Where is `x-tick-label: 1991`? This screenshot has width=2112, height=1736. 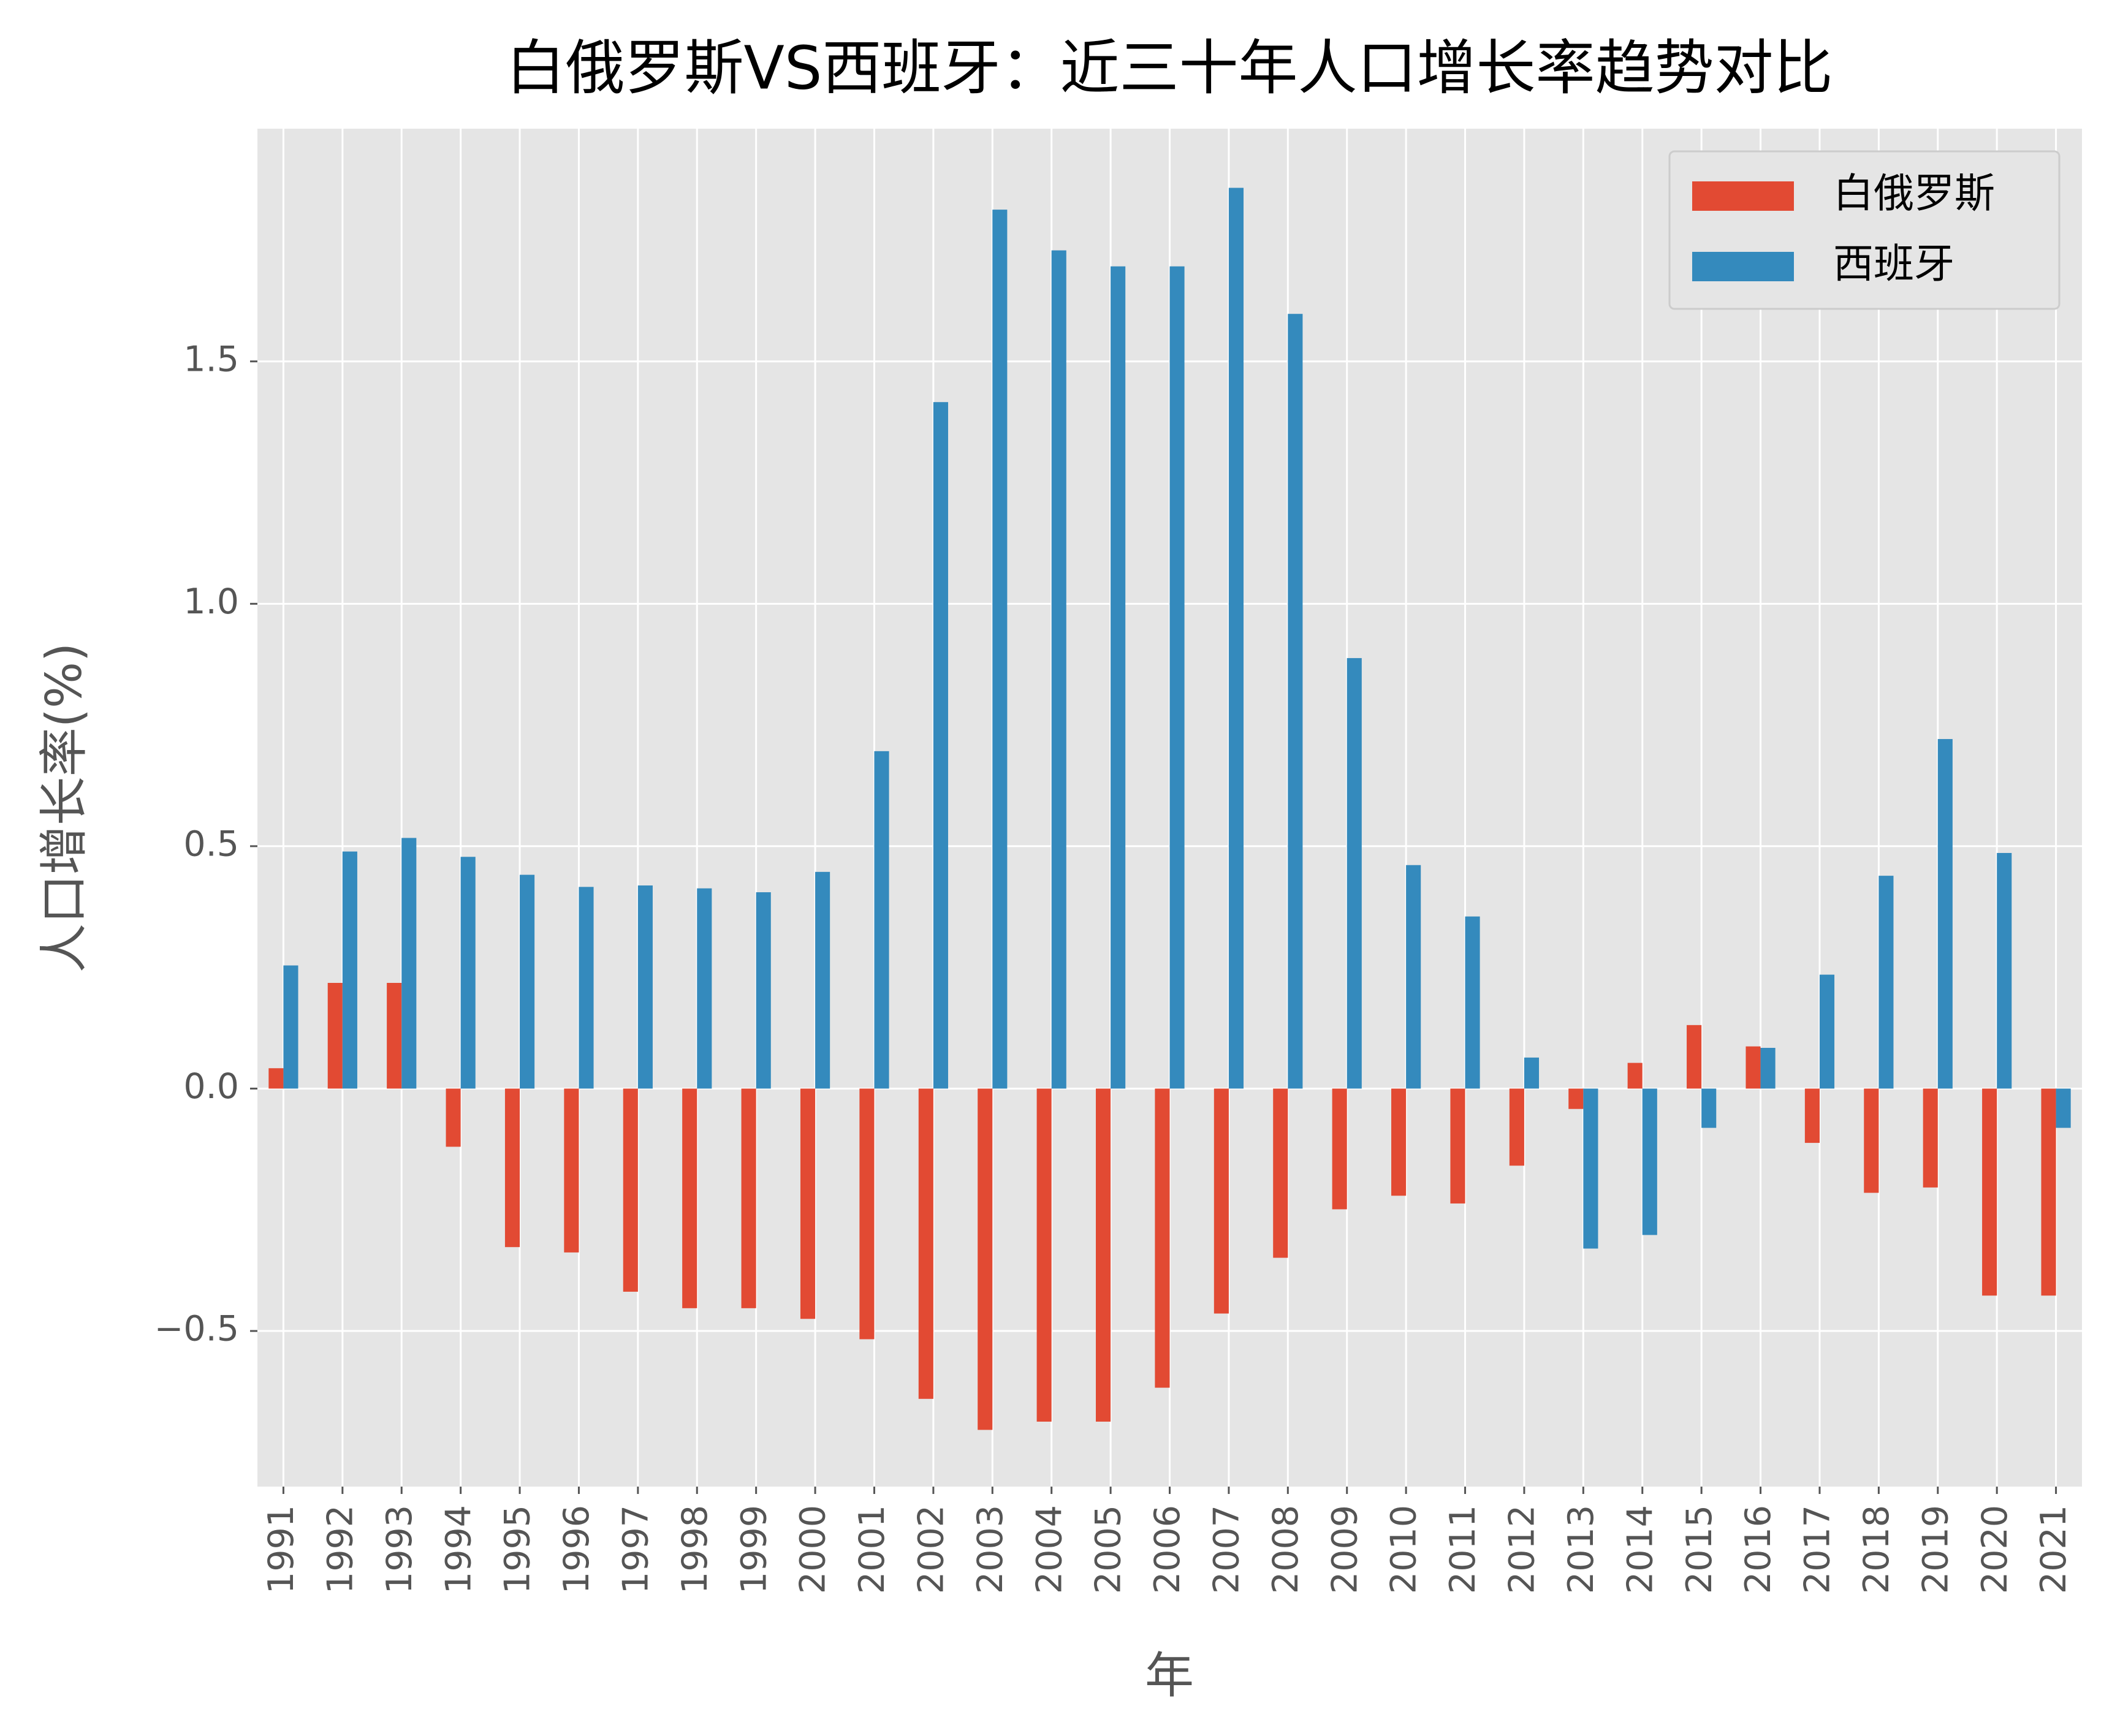
x-tick-label: 1991 is located at coordinates (281, 1549).